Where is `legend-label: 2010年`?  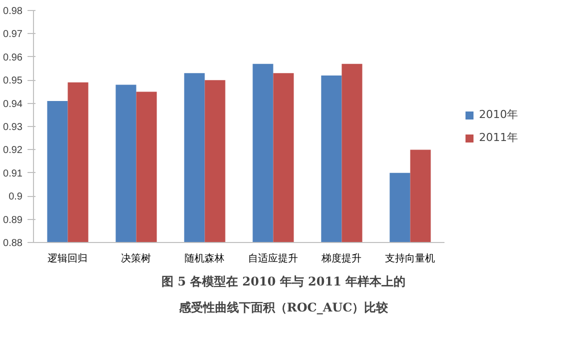 legend-label: 2010年 is located at coordinates (499, 114).